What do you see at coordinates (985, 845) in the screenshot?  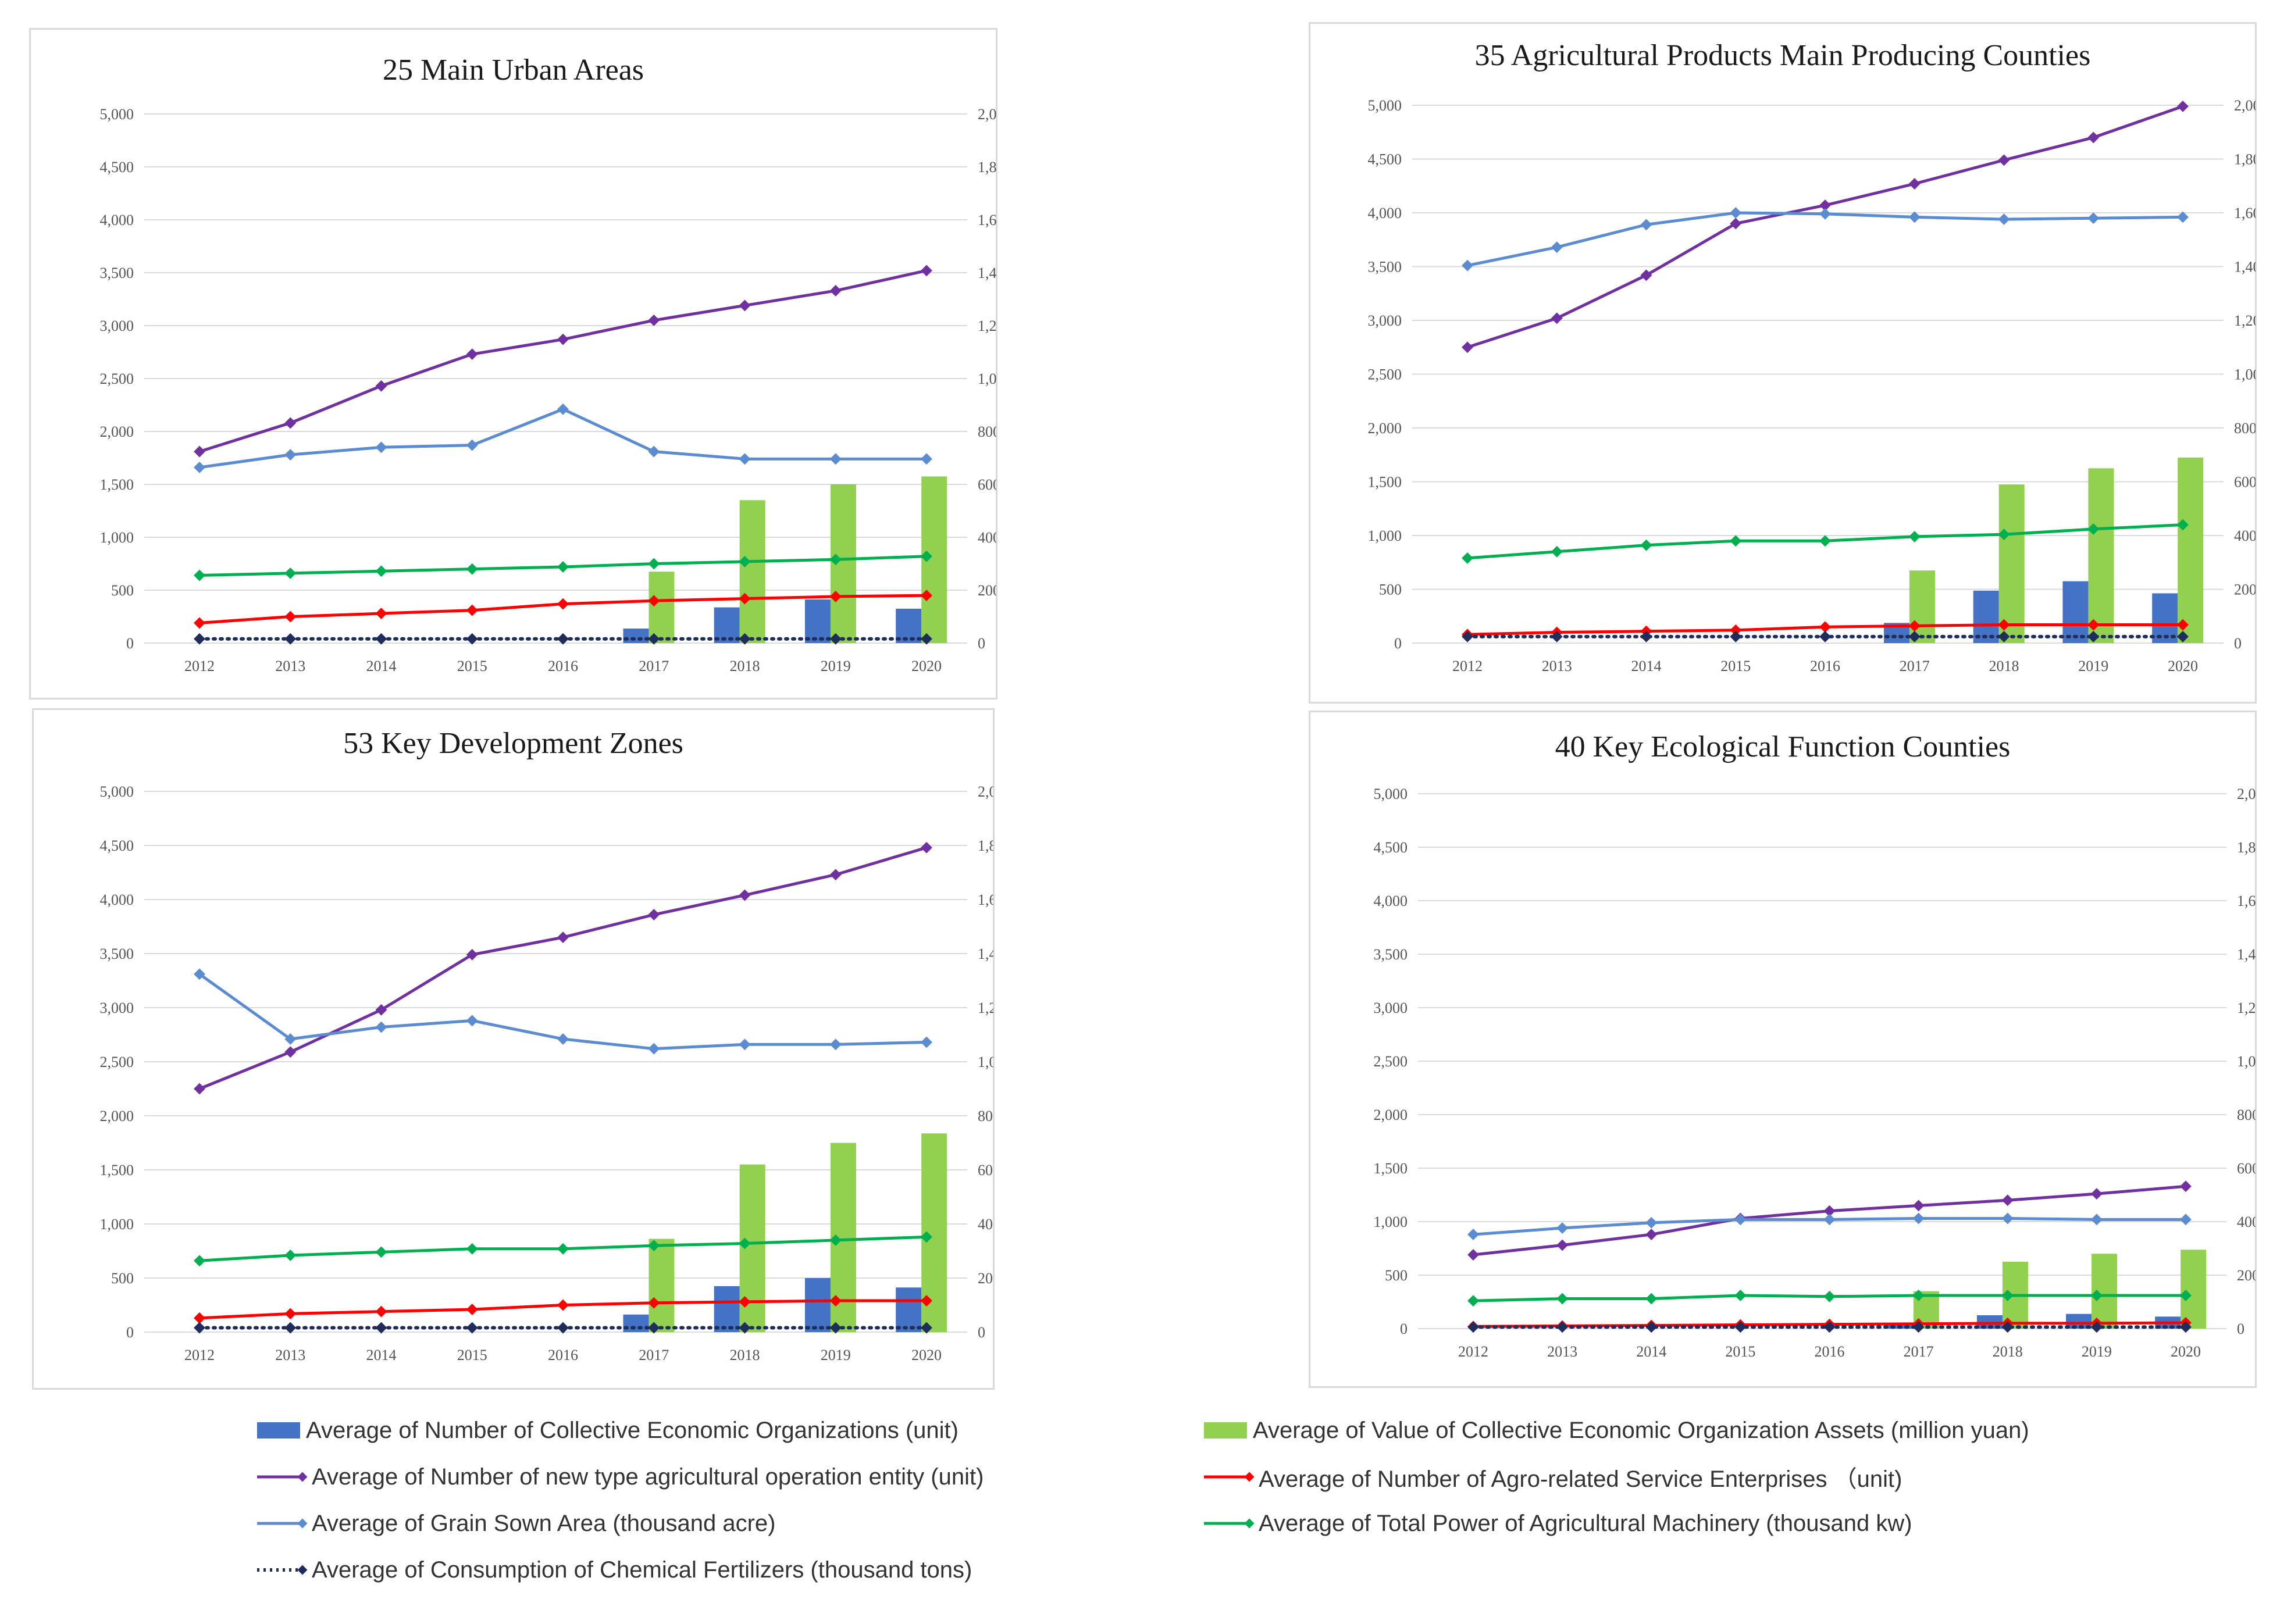 I see `y-tick-label-right: 1,800` at bounding box center [985, 845].